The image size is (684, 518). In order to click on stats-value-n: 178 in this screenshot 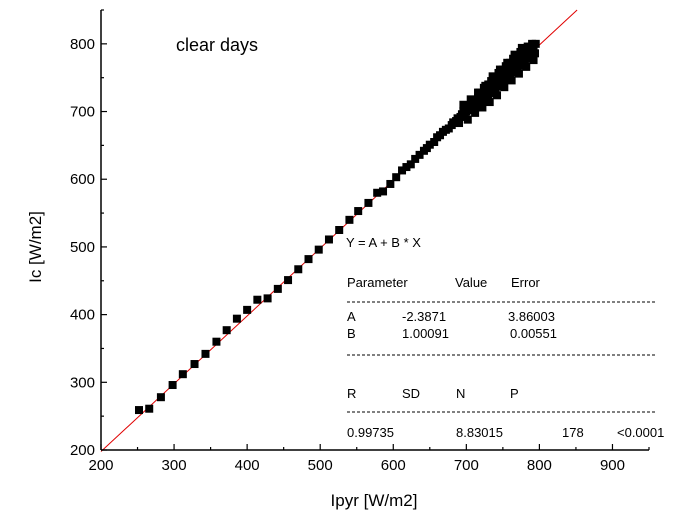, I will do `click(573, 432)`.